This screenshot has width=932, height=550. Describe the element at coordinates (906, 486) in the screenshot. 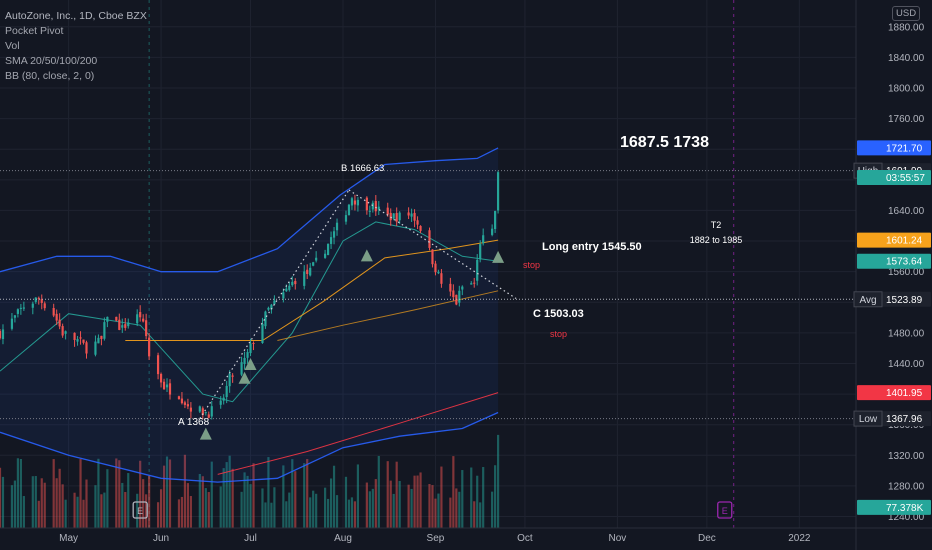

I see `y-tick-label: 1280.00` at that location.